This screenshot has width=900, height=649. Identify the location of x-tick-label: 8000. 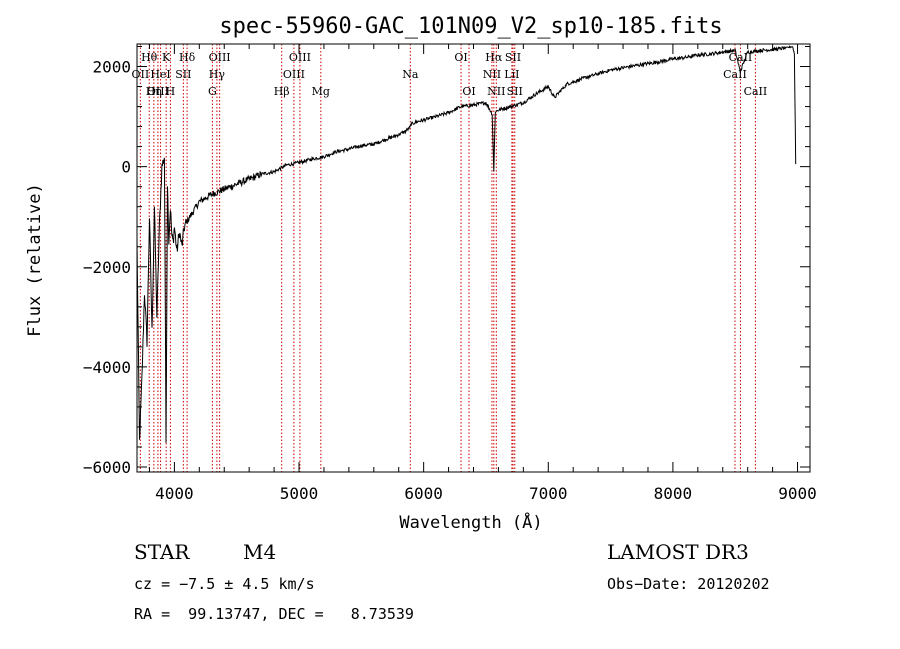
(673, 493).